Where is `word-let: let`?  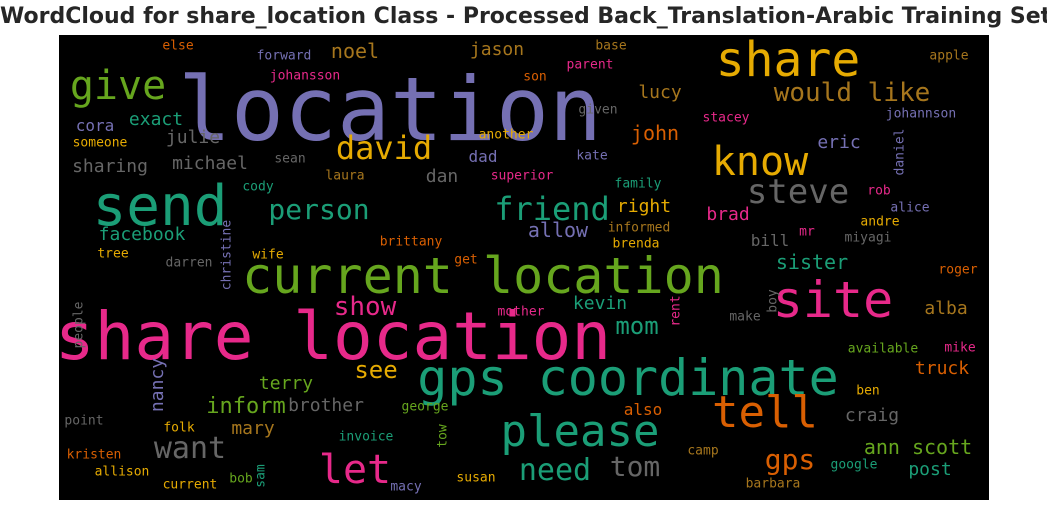 word-let: let is located at coordinates (355, 470).